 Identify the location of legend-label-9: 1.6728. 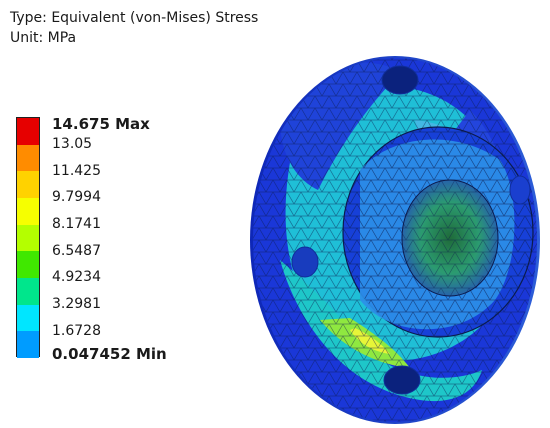
(76, 331).